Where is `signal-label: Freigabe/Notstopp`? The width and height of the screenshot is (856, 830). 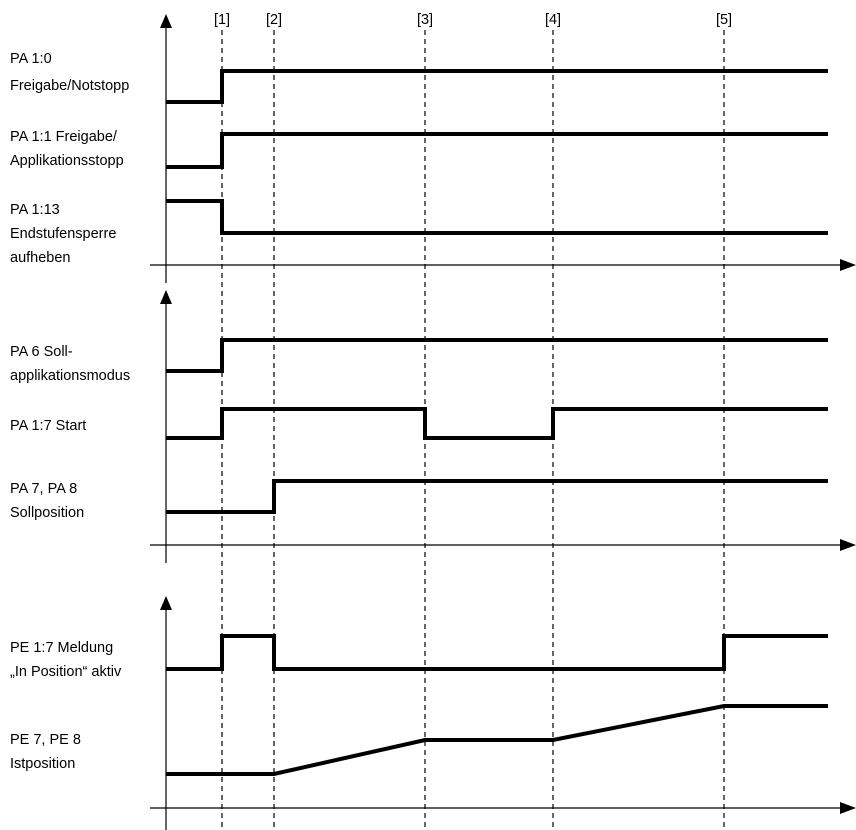
signal-label: Freigabe/Notstopp is located at coordinates (69, 86).